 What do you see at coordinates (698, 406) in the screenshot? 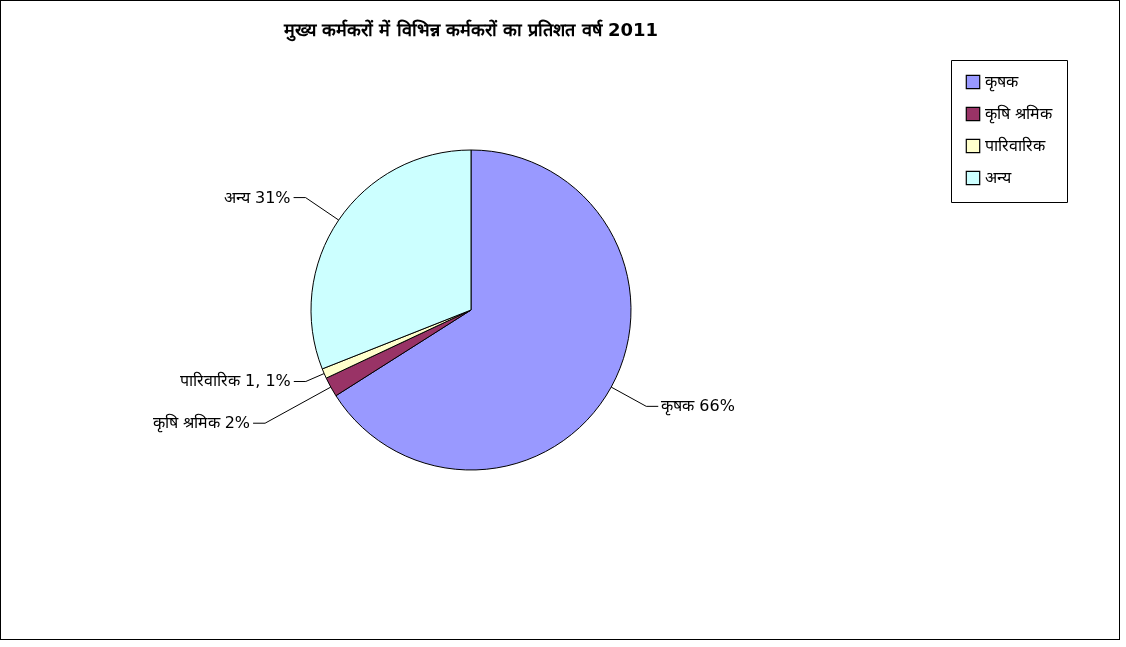
I see `data-label: कृषक 66%` at bounding box center [698, 406].